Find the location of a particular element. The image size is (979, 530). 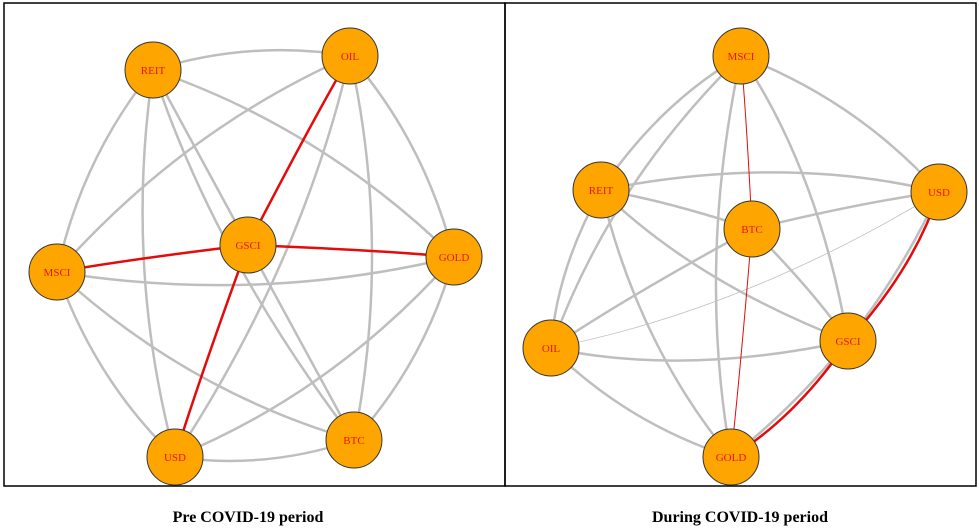

caption-pre-covid: Pre COVID-19 period is located at coordinates (248, 517).